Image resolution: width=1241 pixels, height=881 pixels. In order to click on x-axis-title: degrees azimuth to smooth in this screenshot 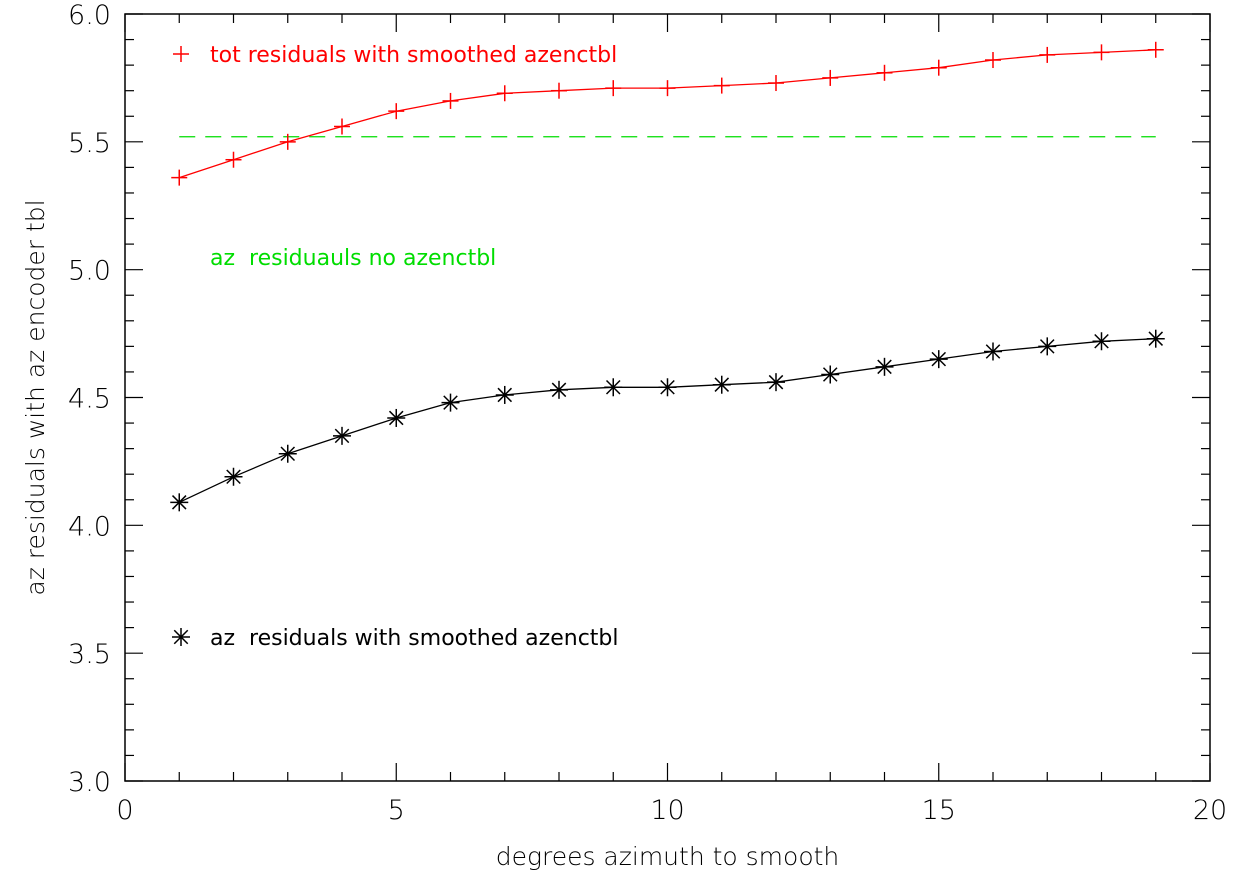, I will do `click(668, 856)`.